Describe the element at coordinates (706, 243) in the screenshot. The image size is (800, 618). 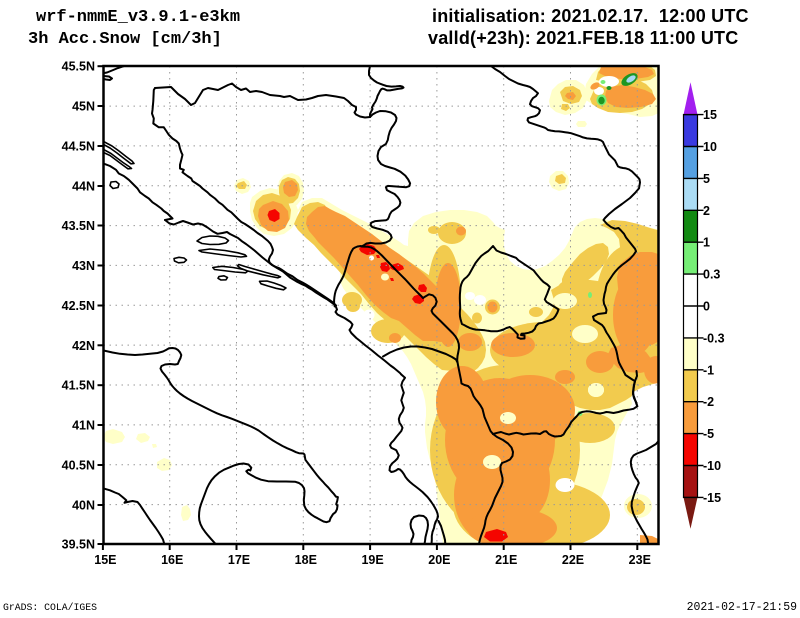
I see `svg-text: 1` at that location.